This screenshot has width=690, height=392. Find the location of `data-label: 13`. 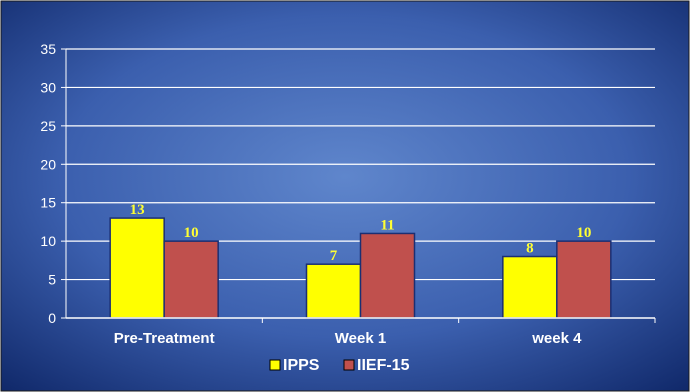

data-label: 13 is located at coordinates (137, 210).